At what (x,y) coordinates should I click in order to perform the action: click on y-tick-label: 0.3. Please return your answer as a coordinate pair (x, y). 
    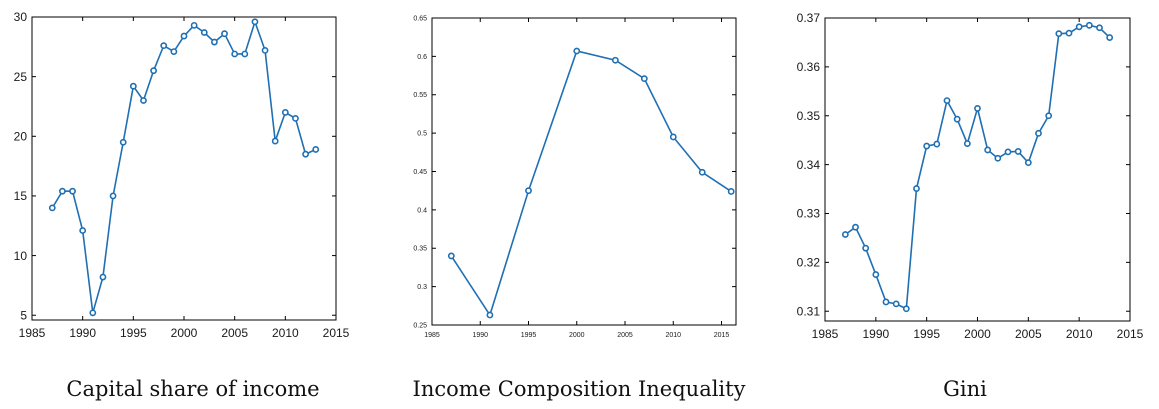
    Looking at the image, I should click on (422, 287).